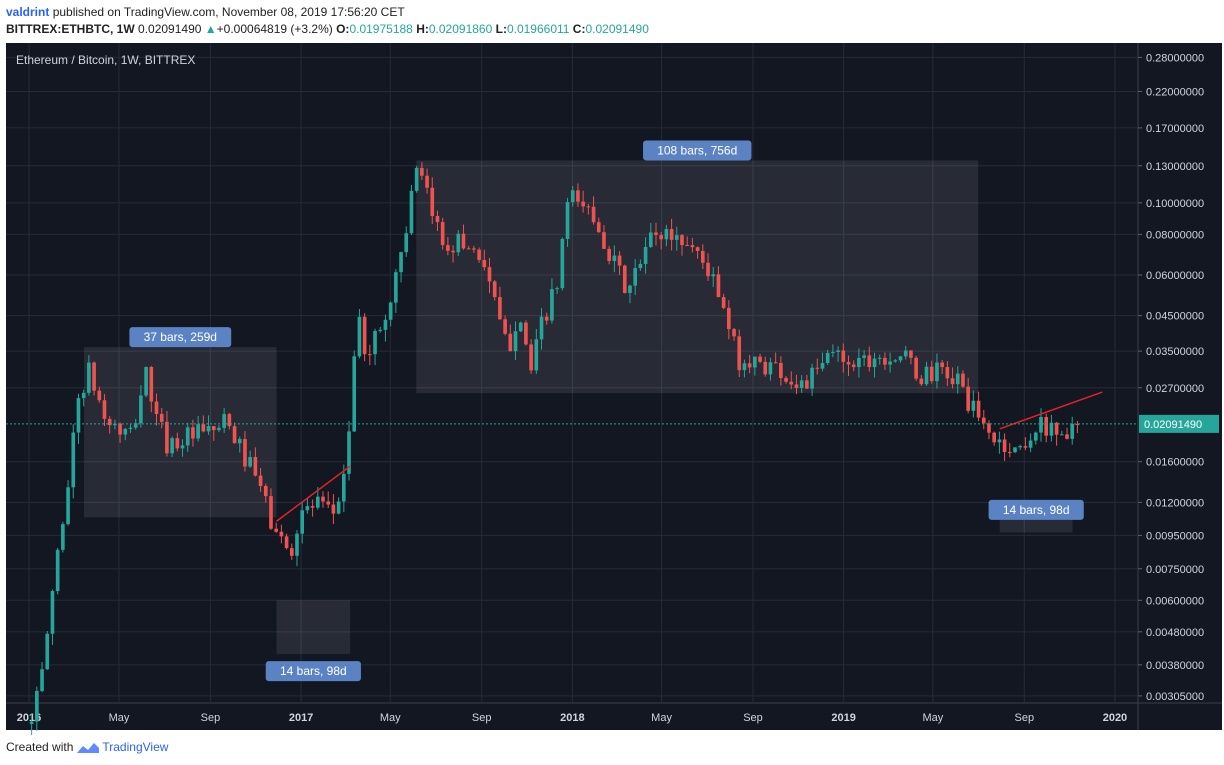 This screenshot has width=1224, height=765. Describe the element at coordinates (170, 29) in the screenshot. I see `last-price: 0.02091490` at that location.